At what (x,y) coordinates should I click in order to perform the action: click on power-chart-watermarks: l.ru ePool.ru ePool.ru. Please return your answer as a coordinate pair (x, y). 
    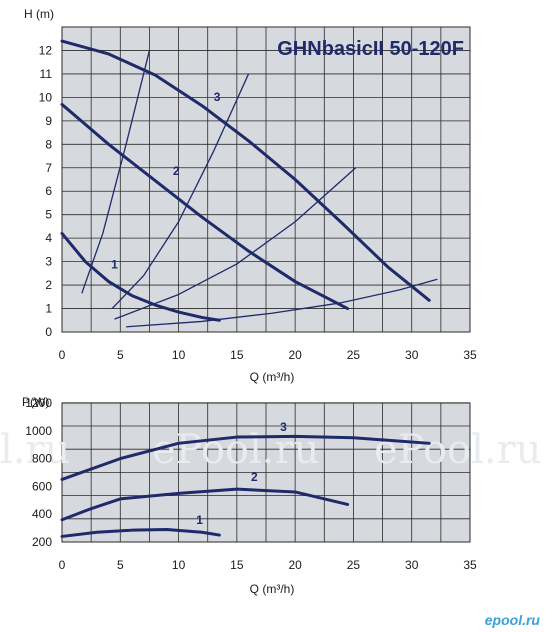
    Looking at the image, I should click on (271, 450).